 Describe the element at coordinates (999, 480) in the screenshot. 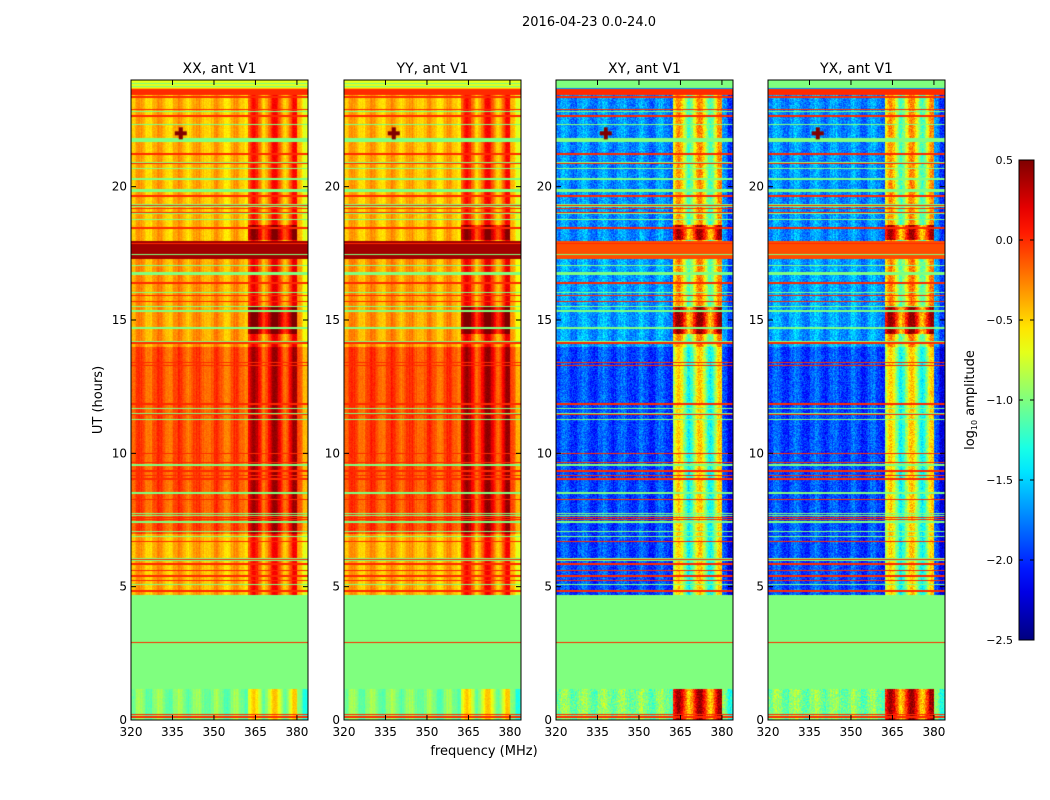

I see `colorbar-tick-label: −1.5` at that location.